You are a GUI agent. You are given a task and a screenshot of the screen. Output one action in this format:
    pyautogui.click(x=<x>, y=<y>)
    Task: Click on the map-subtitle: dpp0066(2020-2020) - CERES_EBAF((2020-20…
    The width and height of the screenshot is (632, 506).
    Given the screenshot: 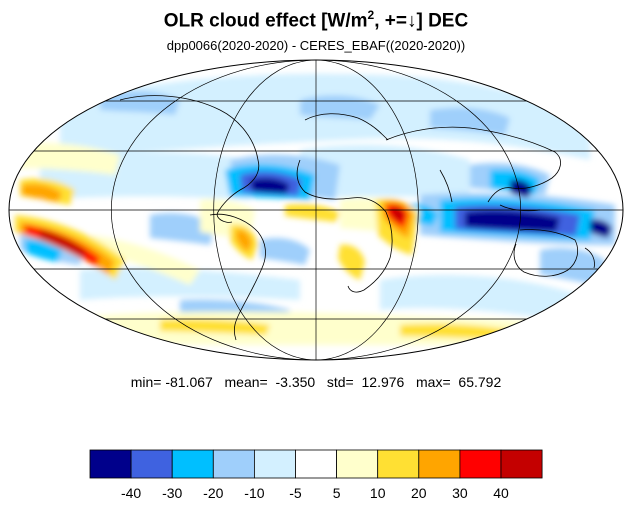 What is the action you would take?
    pyautogui.click(x=316, y=45)
    